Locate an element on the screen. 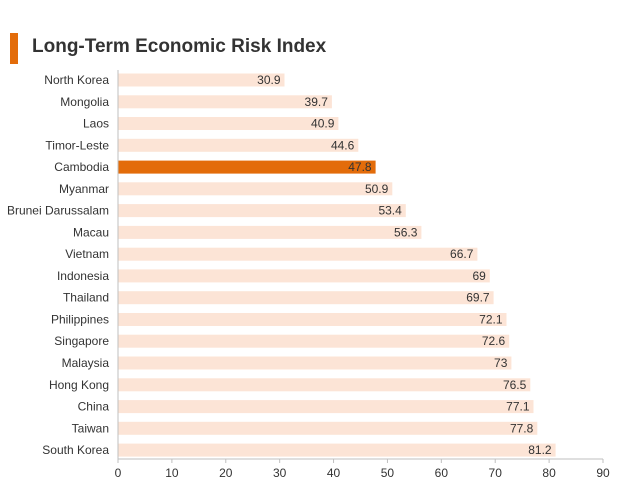 This screenshot has height=500, width=618. data-label: 40.9 is located at coordinates (323, 124).